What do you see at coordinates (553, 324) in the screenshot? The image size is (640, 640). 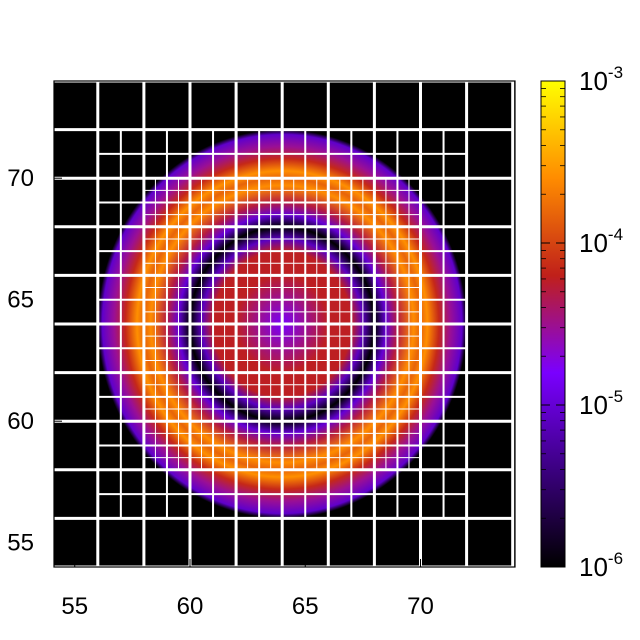 I see `colorbar-gradient` at bounding box center [553, 324].